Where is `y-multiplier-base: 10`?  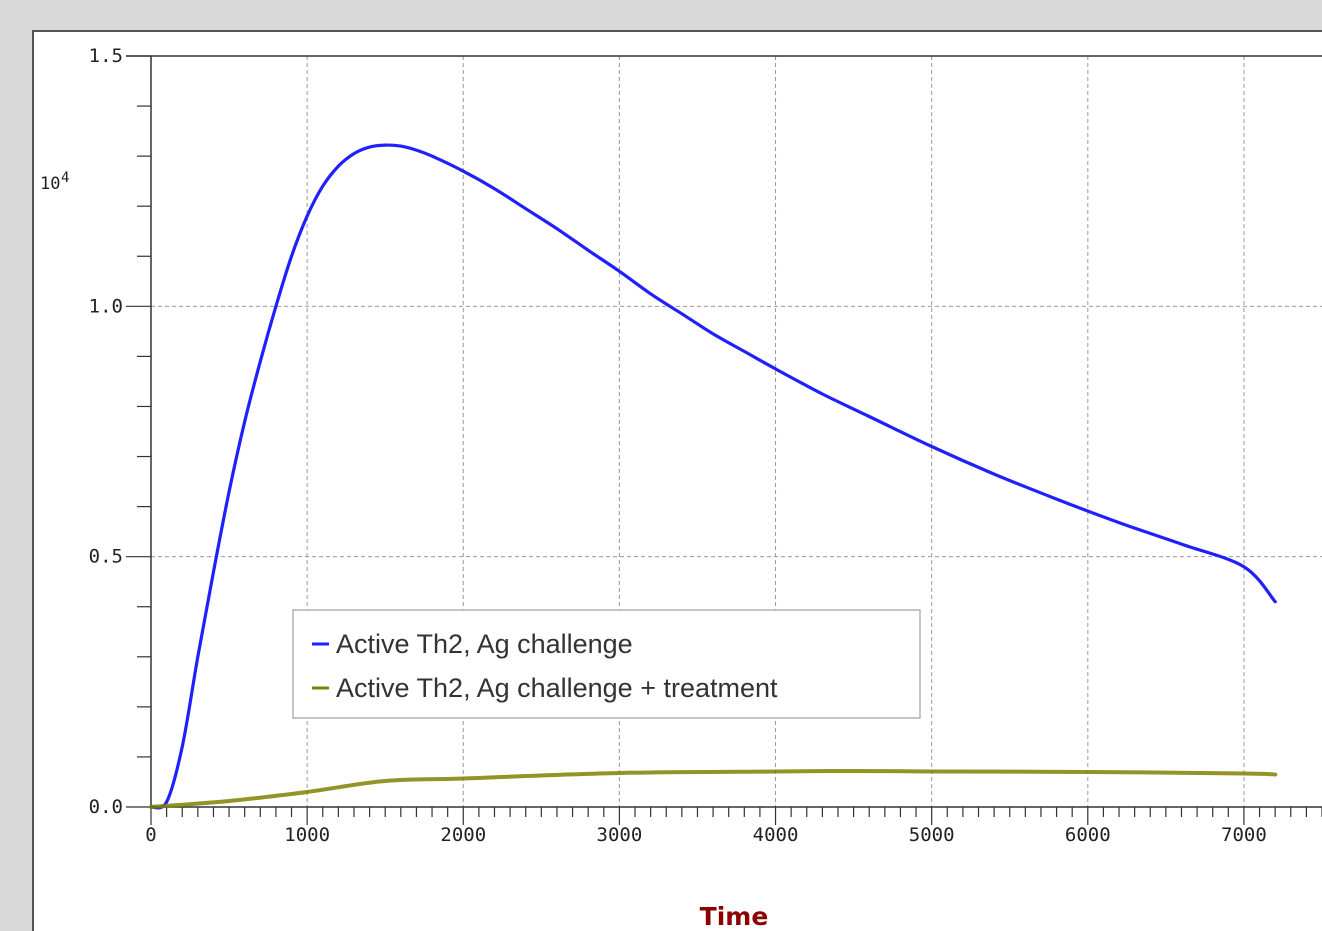 y-multiplier-base: 10 is located at coordinates (50, 184).